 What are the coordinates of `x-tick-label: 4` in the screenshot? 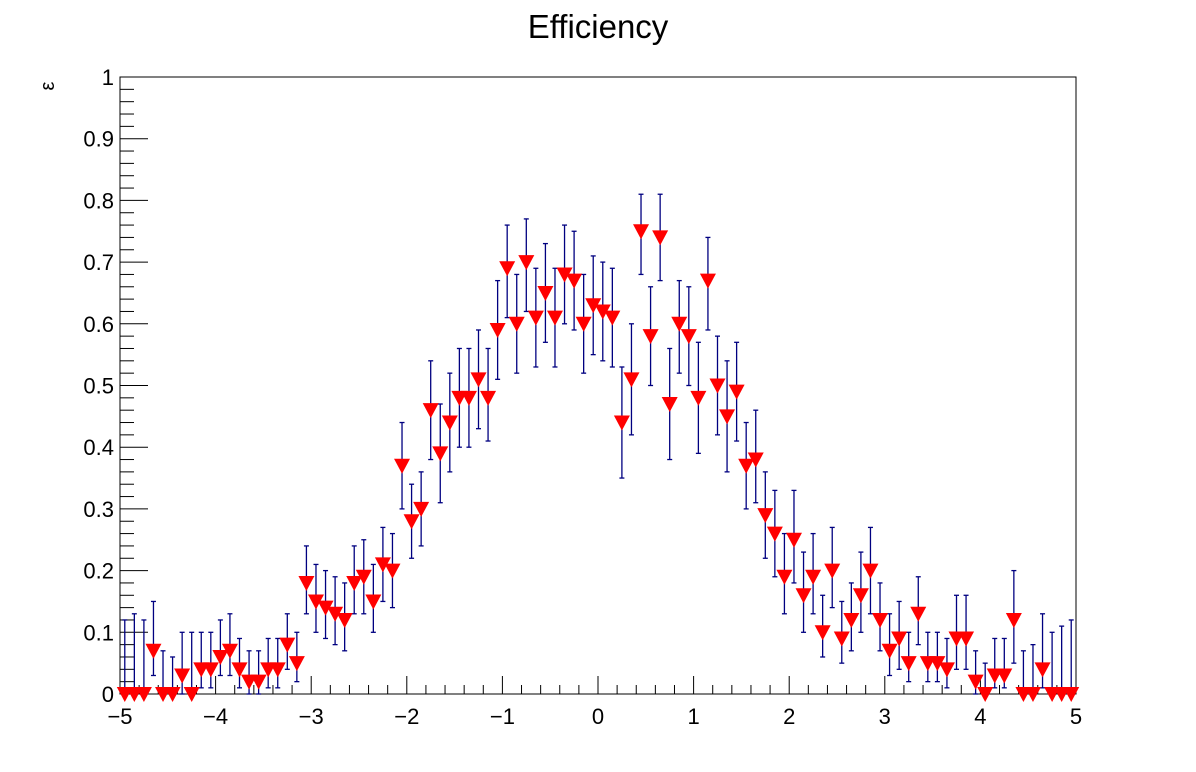 It's located at (980, 716).